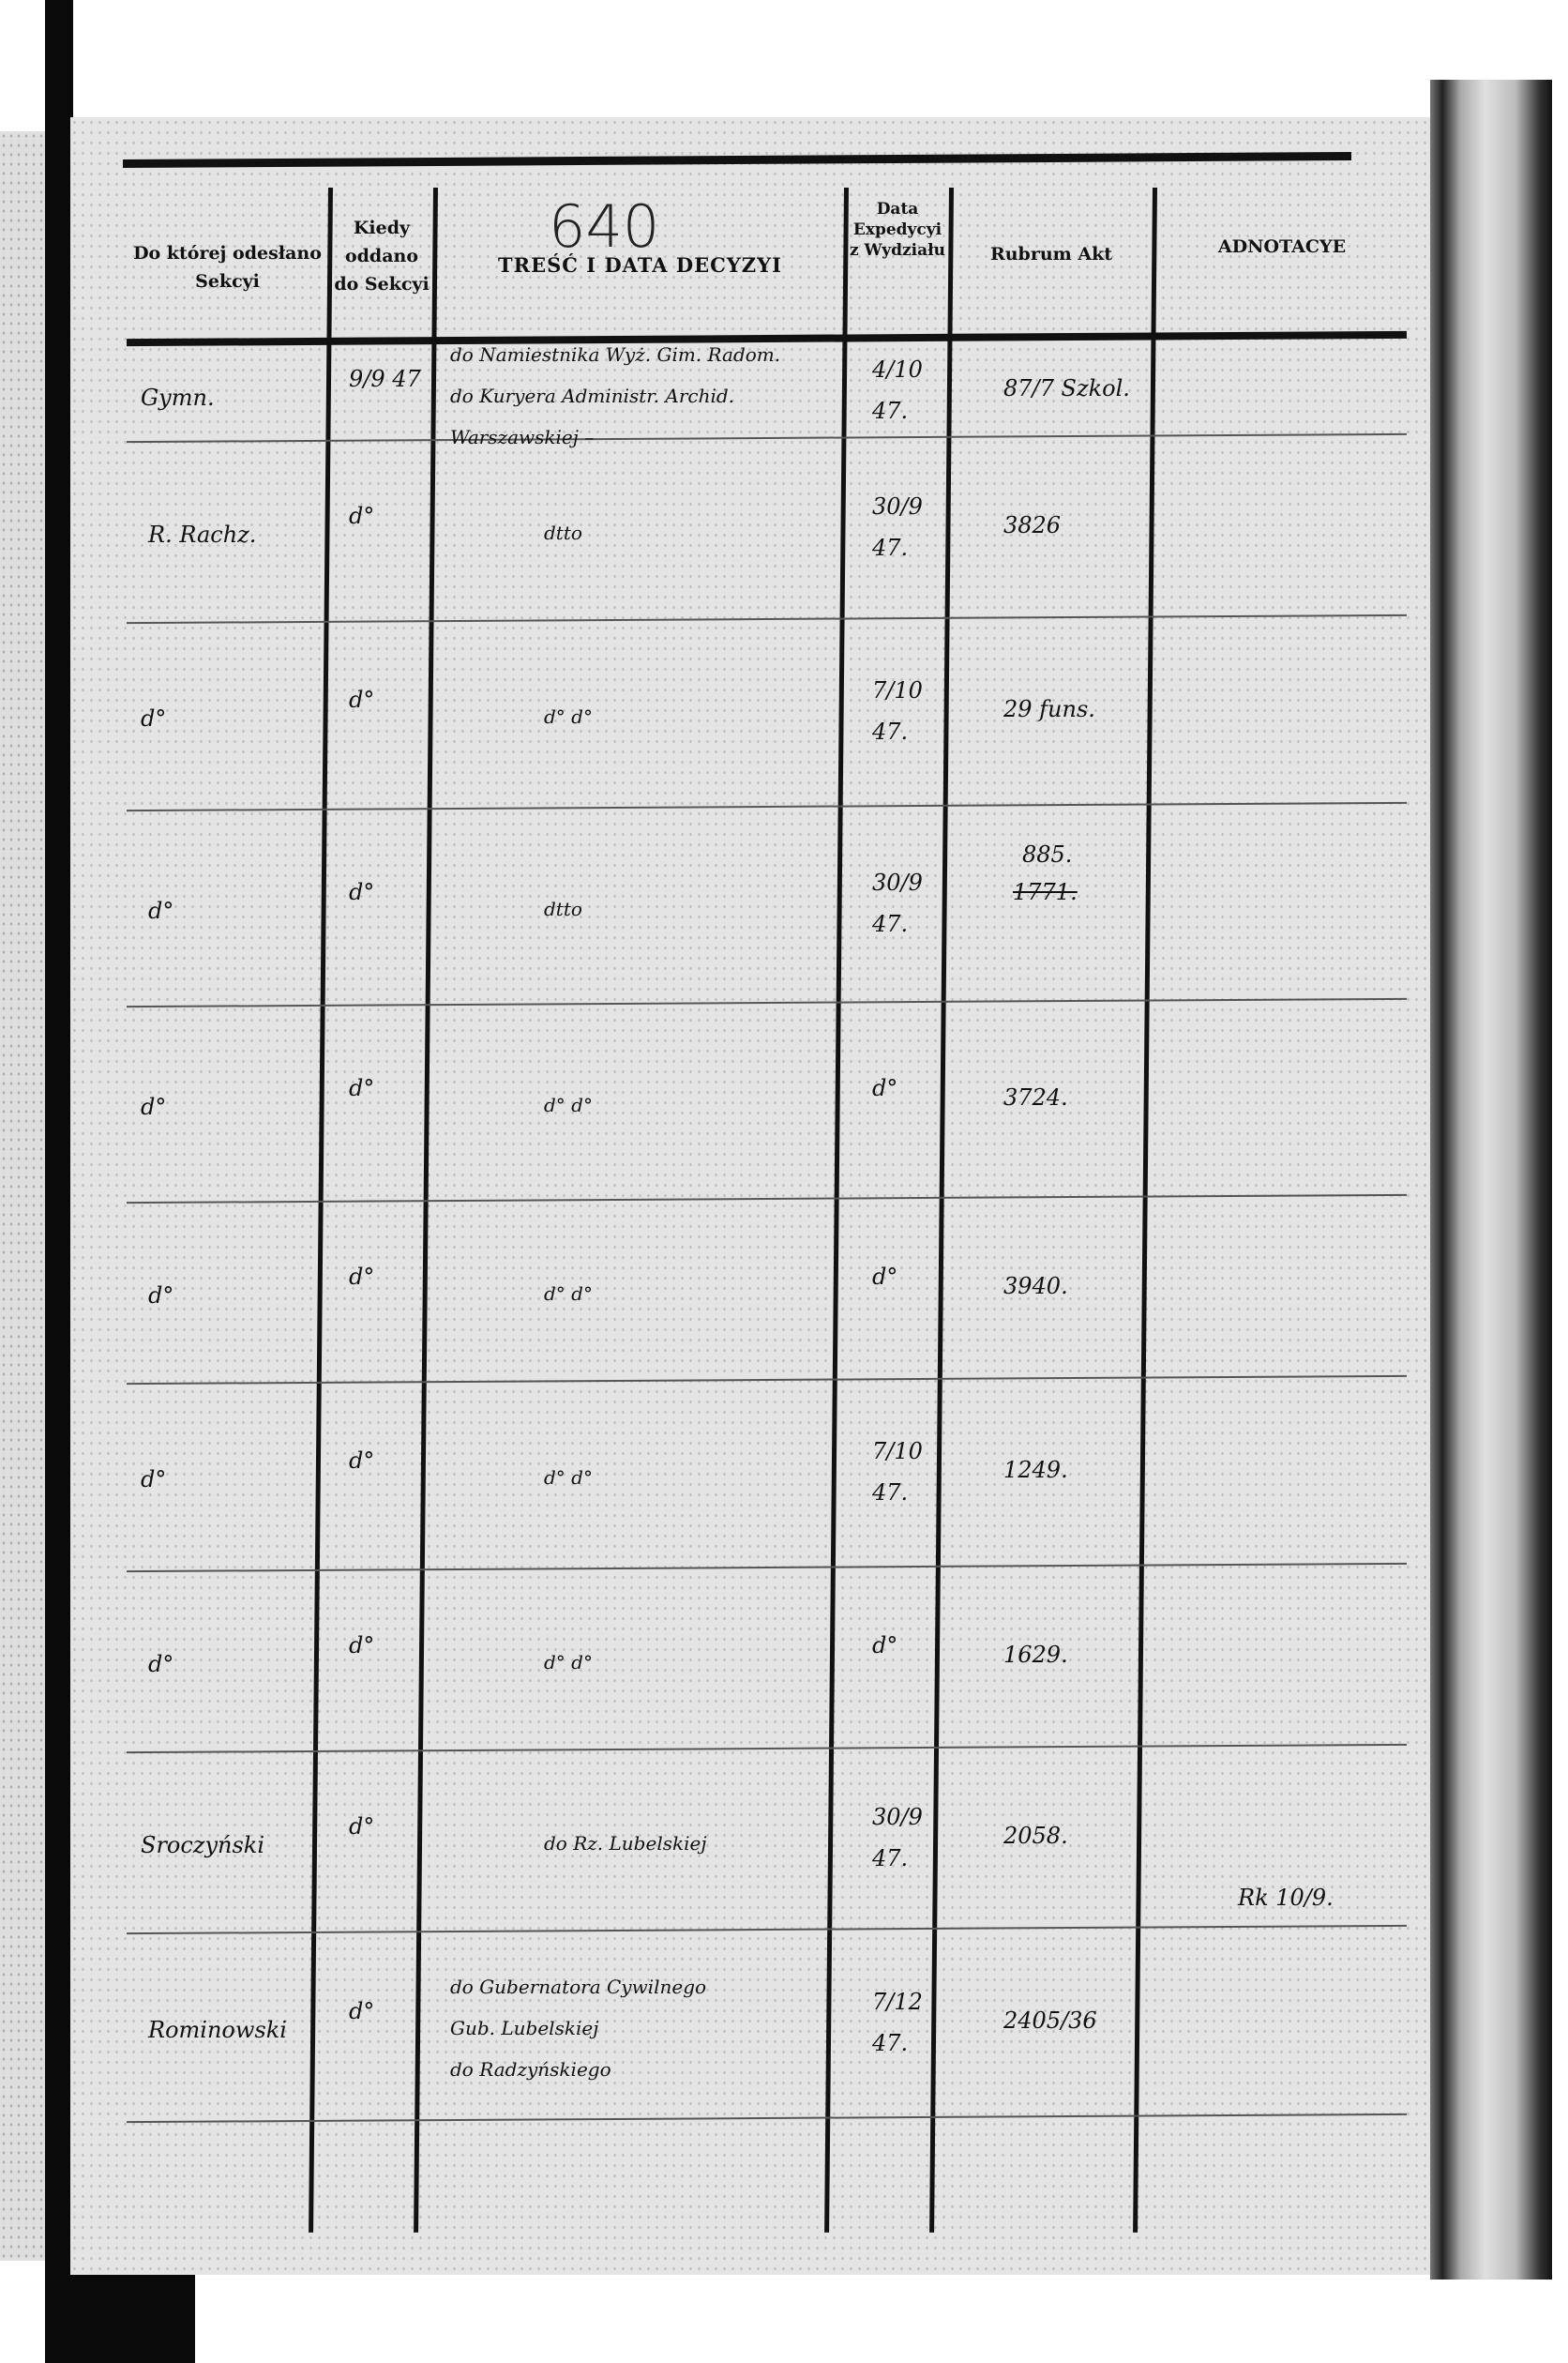 The width and height of the screenshot is (1568, 2363). What do you see at coordinates (1282, 246) in the screenshot?
I see `header-adnotacye: ADNOTACYE` at bounding box center [1282, 246].